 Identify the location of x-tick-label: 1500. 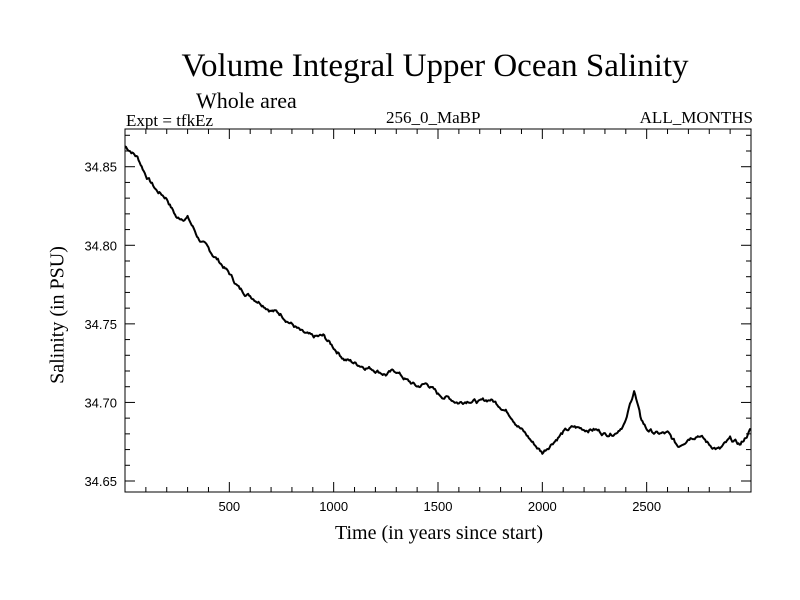
(438, 506).